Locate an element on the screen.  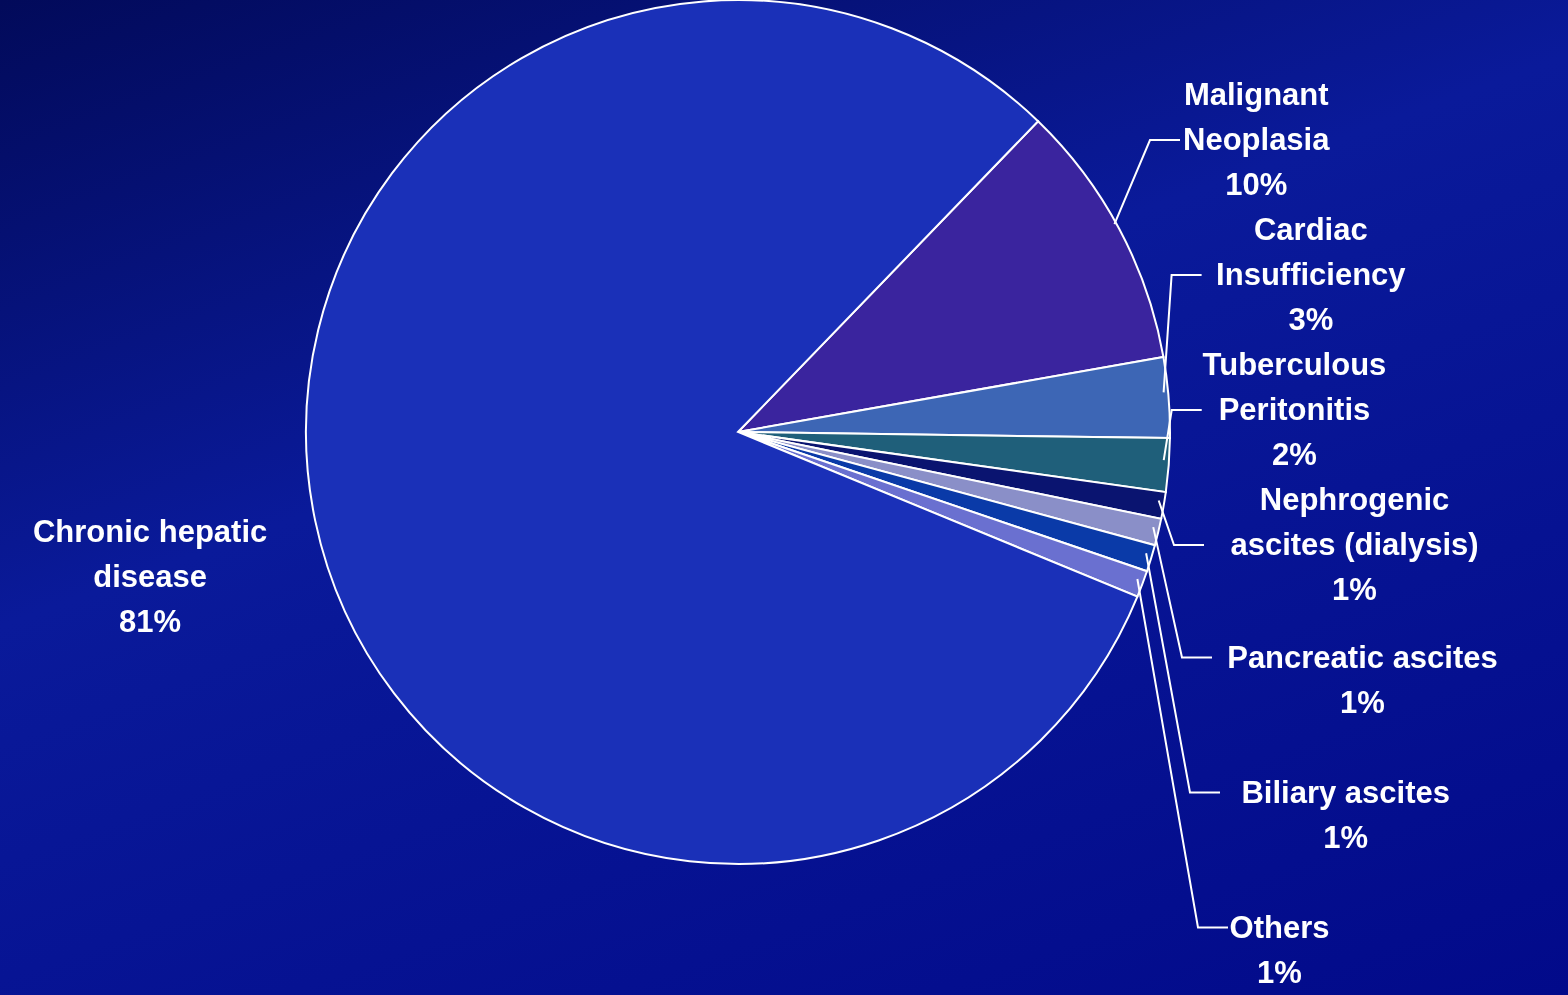
slice-label: Malignant Neoplasia is located at coordinates (1257, 117).